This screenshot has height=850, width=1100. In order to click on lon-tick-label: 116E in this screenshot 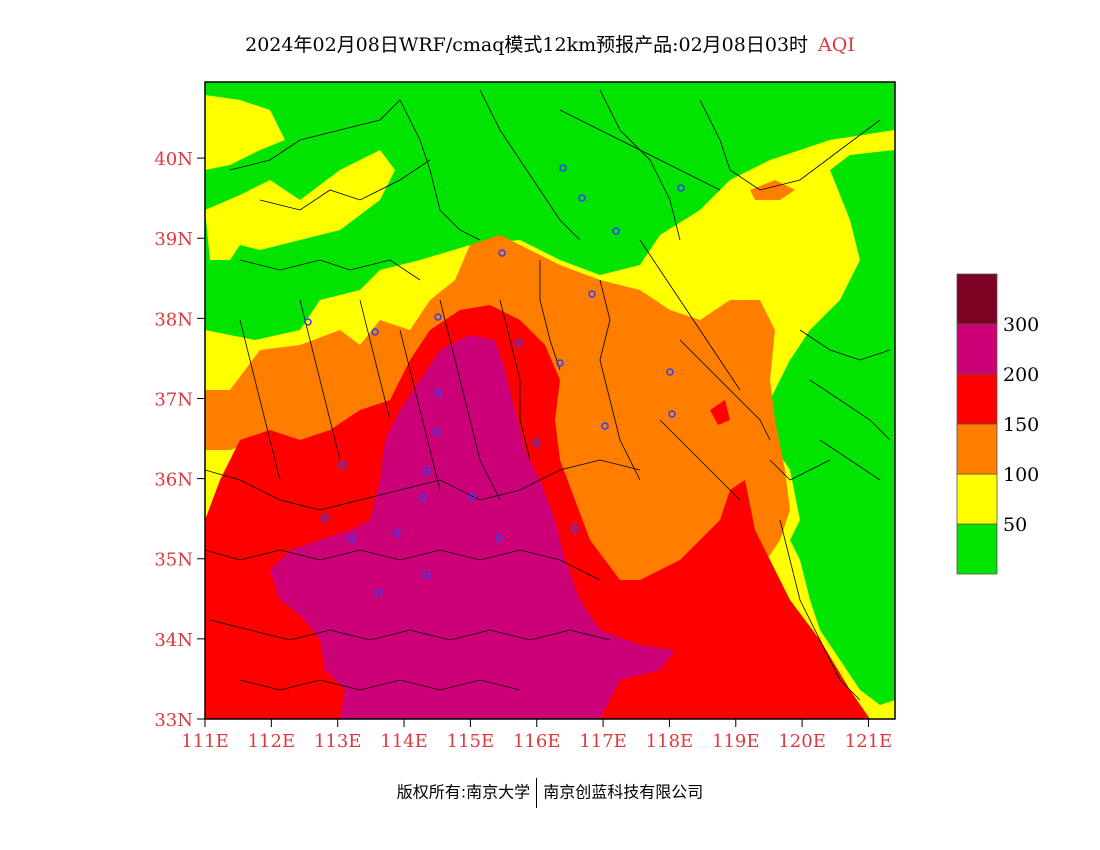, I will do `click(537, 741)`.